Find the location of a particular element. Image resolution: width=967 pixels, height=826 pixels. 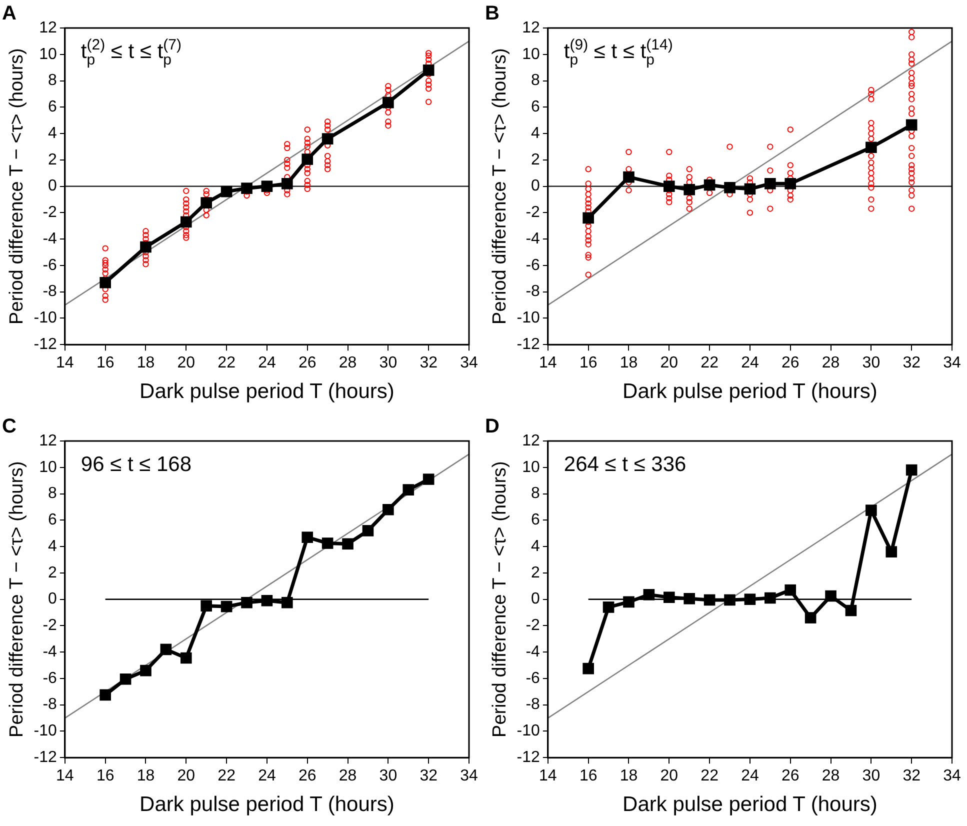

x-axis-title: Dark pulse period T (hours) is located at coordinates (750, 804).